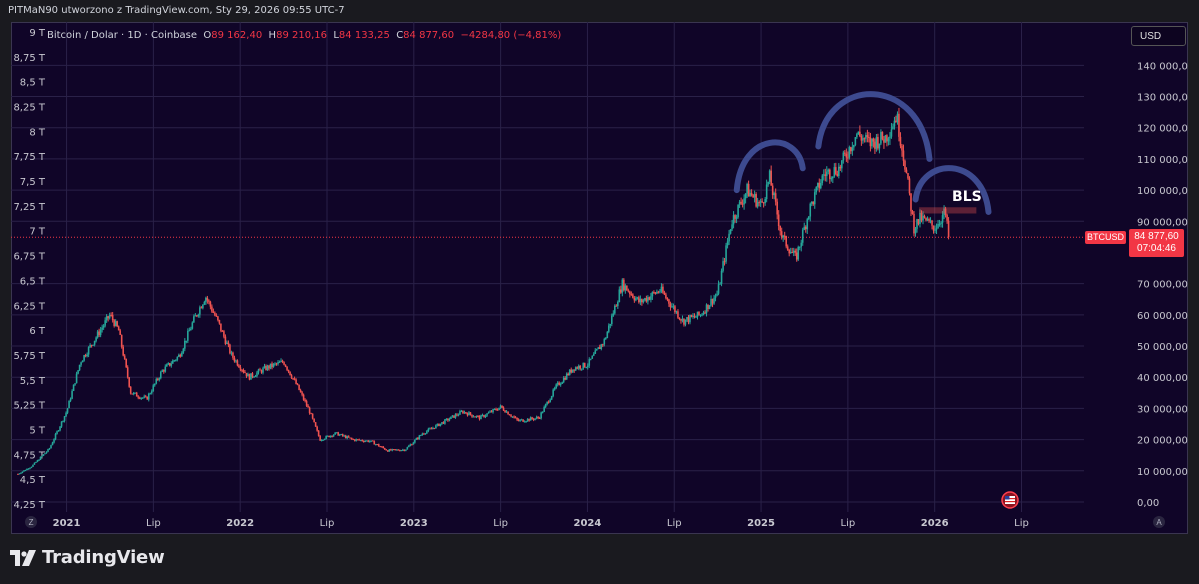 The height and width of the screenshot is (584, 1199). Describe the element at coordinates (87, 557) in the screenshot. I see `tradingview-logo: TradingView` at that location.